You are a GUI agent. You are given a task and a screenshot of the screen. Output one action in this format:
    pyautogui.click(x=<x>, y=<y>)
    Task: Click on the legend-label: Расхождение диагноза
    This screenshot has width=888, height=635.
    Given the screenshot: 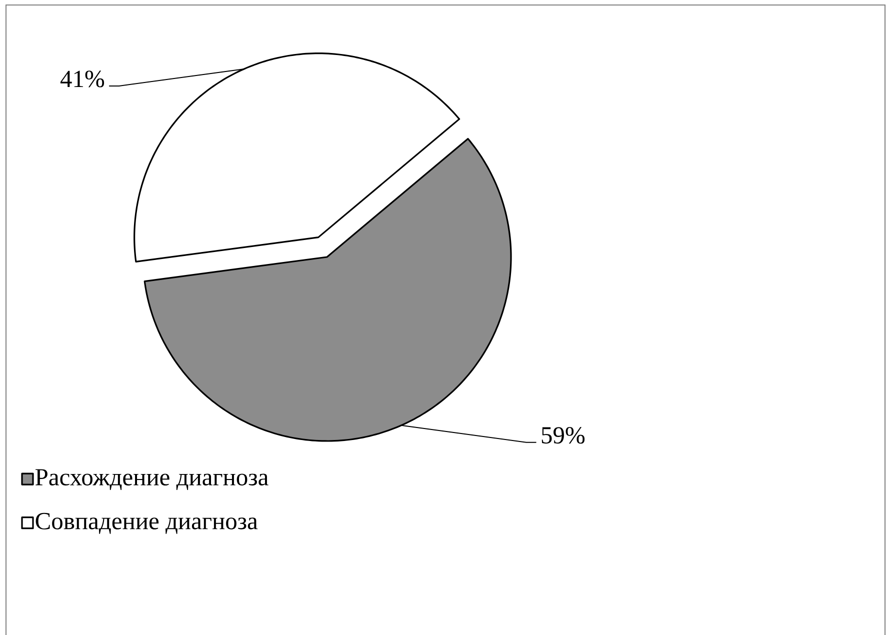 What is the action you would take?
    pyautogui.click(x=152, y=479)
    